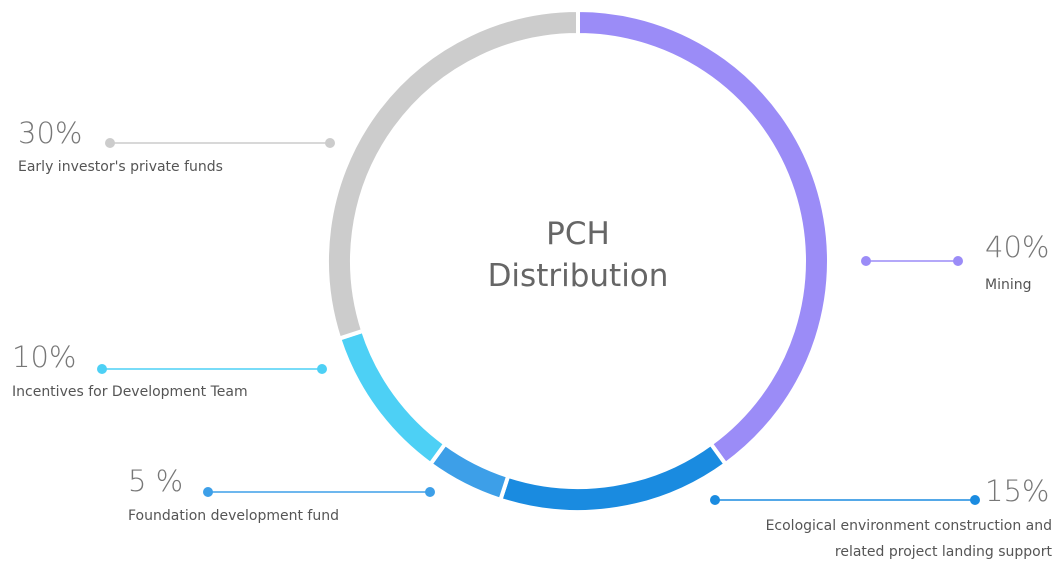 The height and width of the screenshot is (566, 1059). Describe the element at coordinates (156, 481) in the screenshot. I see `value-label: 5 %` at that location.